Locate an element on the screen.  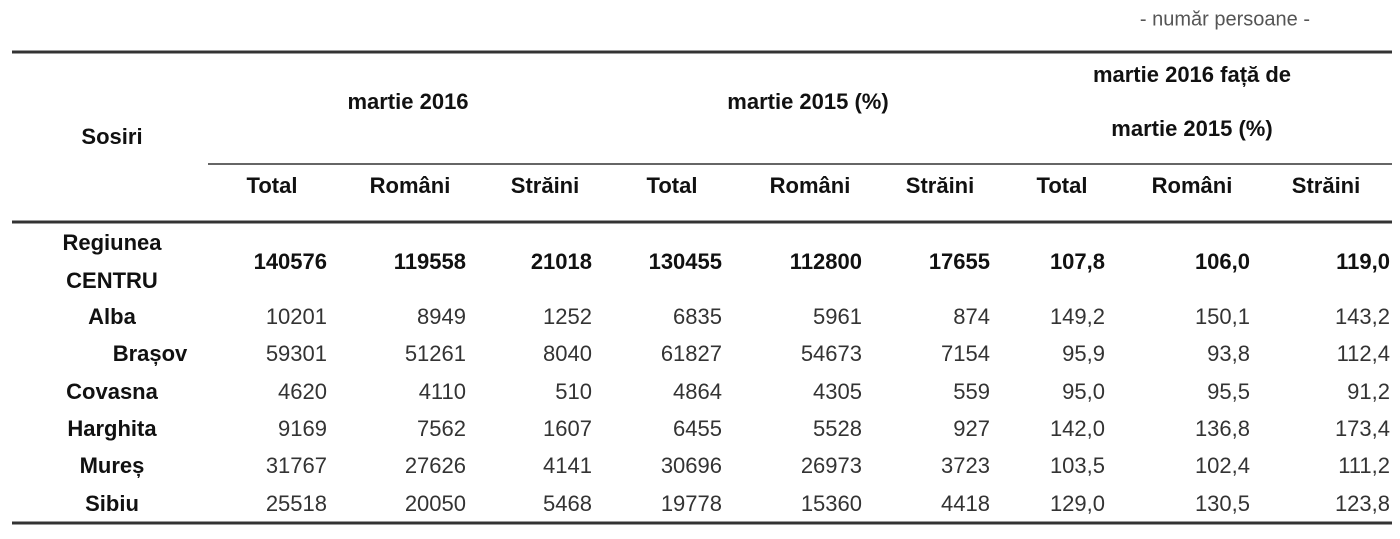
cell: 6455 is located at coordinates (697, 428).